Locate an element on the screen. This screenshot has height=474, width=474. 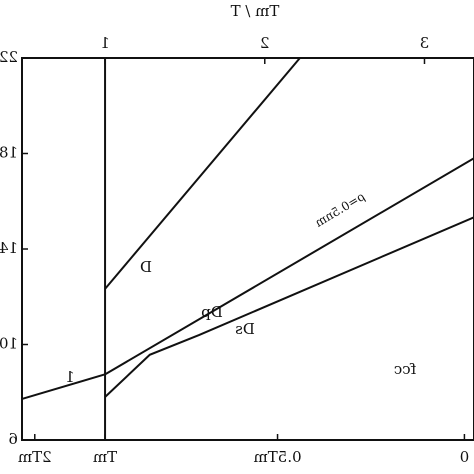
top-tick-label: 2 is located at coordinates (265, 43).